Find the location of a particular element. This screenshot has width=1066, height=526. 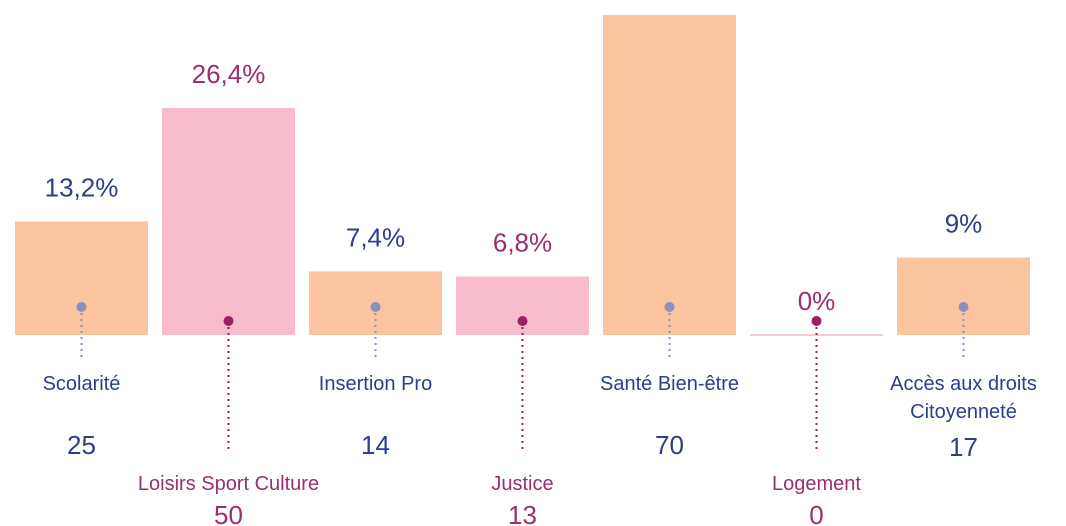

value-label: 6,8% is located at coordinates (522, 243).